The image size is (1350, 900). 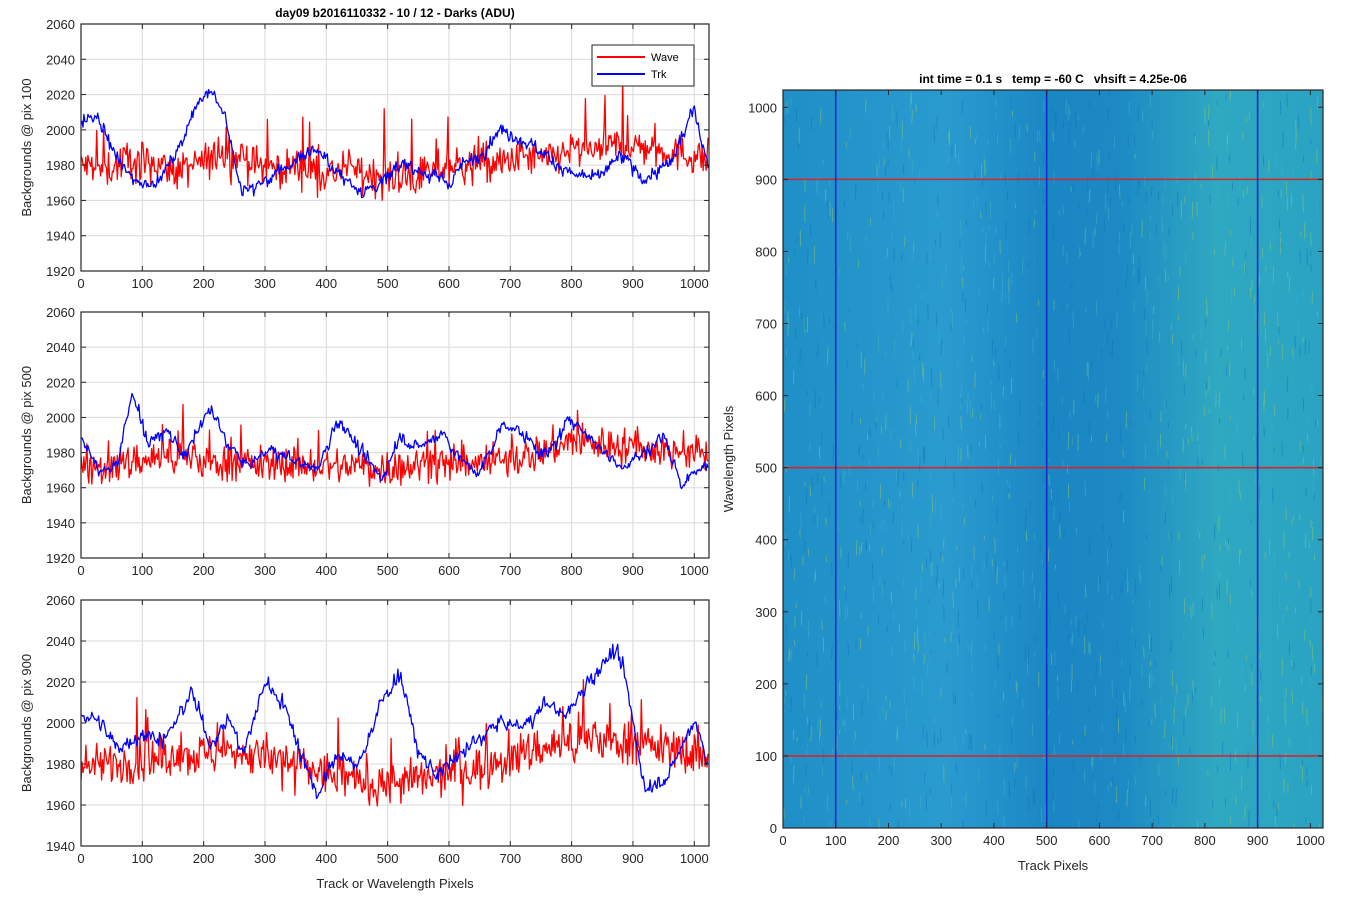 I want to click on y-tick-label: 200, so click(x=766, y=684).